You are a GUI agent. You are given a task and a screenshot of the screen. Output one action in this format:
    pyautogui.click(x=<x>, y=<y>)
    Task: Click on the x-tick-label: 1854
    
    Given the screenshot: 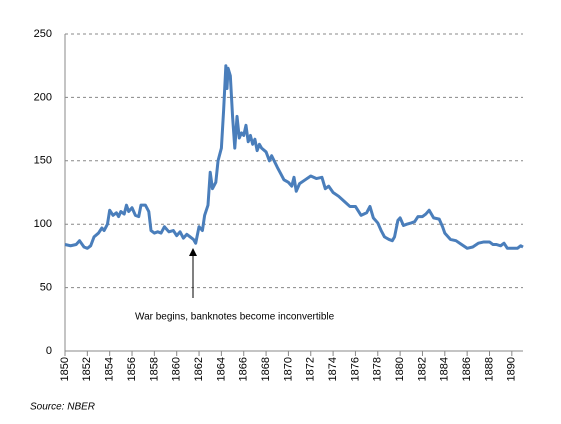 What is the action you would take?
    pyautogui.click(x=110, y=369)
    